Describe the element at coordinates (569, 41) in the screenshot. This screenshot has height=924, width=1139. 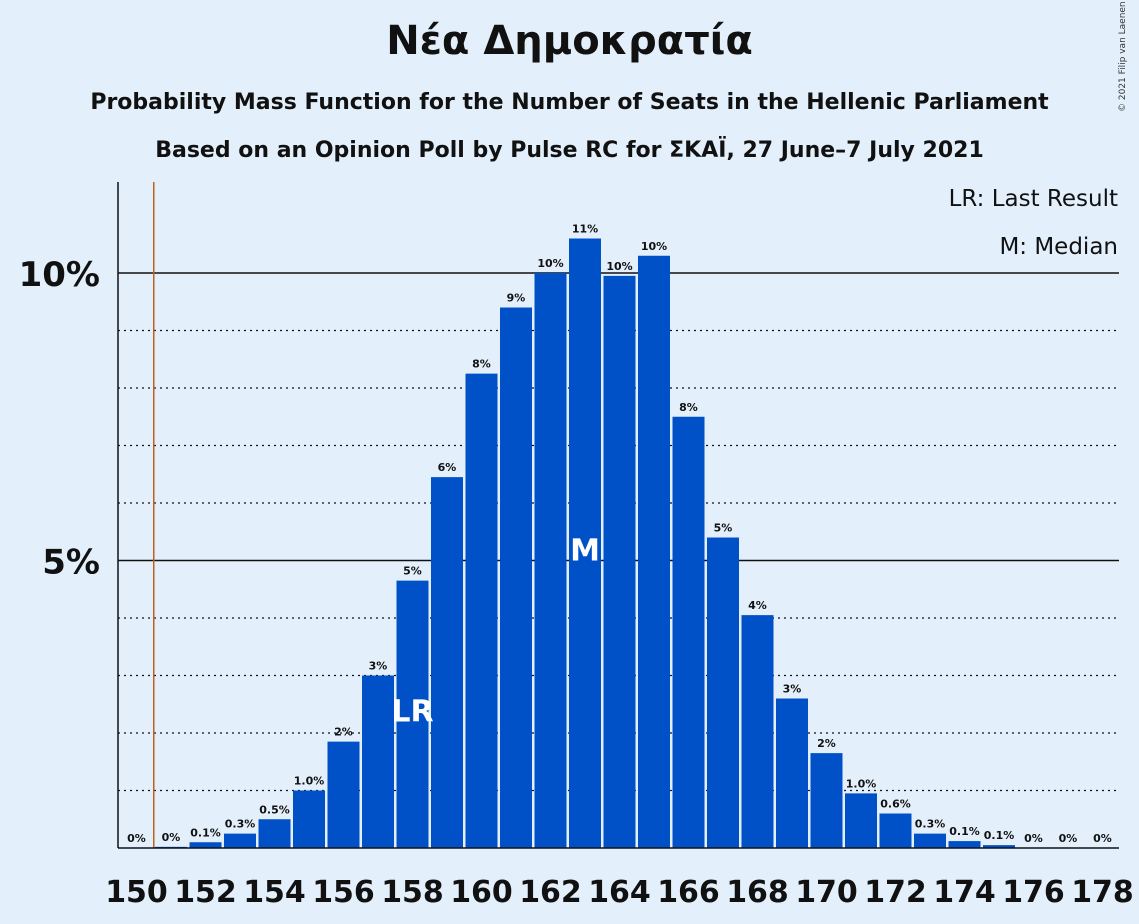
I see `chart-title: Νέα Δημοκρατία` at that location.